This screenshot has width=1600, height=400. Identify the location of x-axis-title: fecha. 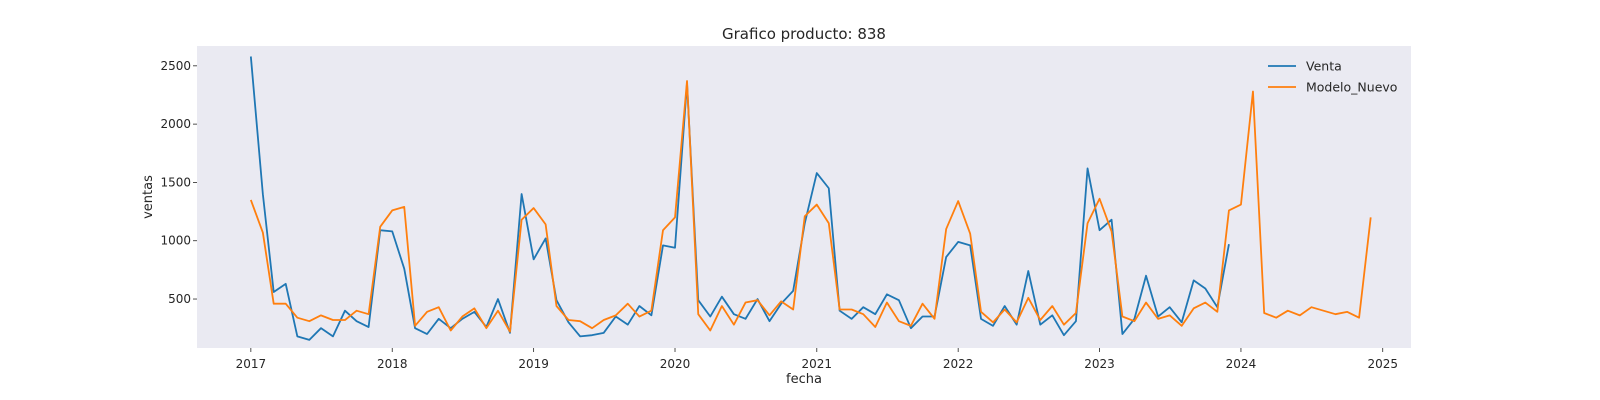
(804, 379).